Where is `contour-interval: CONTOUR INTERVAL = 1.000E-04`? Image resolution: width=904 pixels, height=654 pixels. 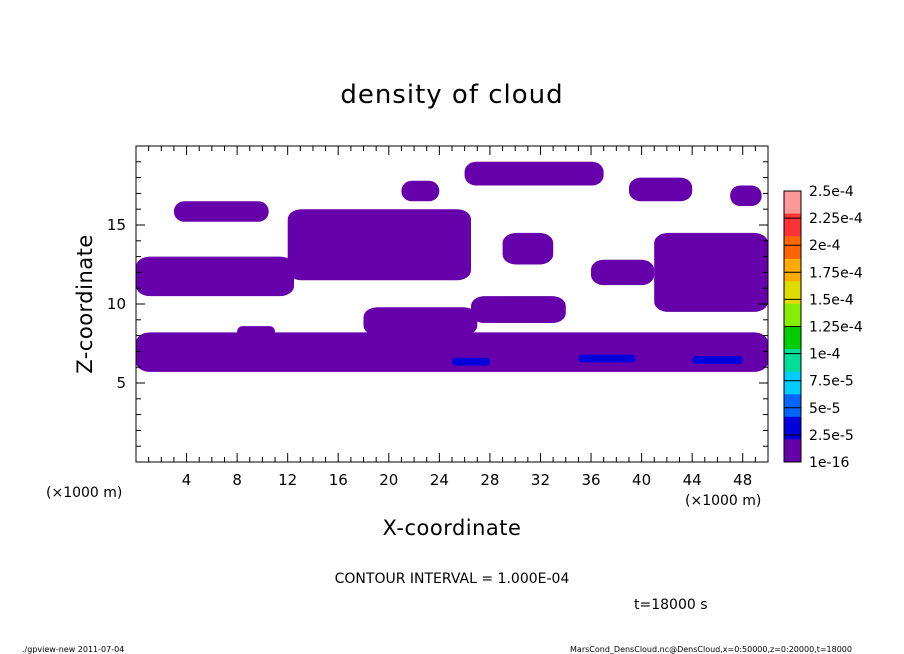
contour-interval: CONTOUR INTERVAL = 1.000E-04 is located at coordinates (452, 579).